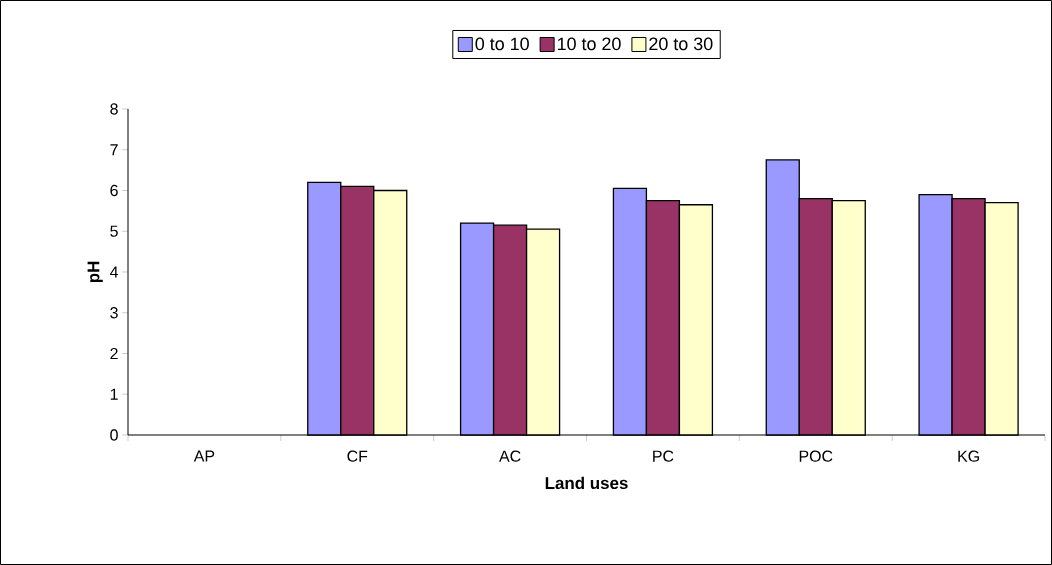 Image resolution: width=1052 pixels, height=565 pixels. I want to click on y-tick-label: 3, so click(114, 313).